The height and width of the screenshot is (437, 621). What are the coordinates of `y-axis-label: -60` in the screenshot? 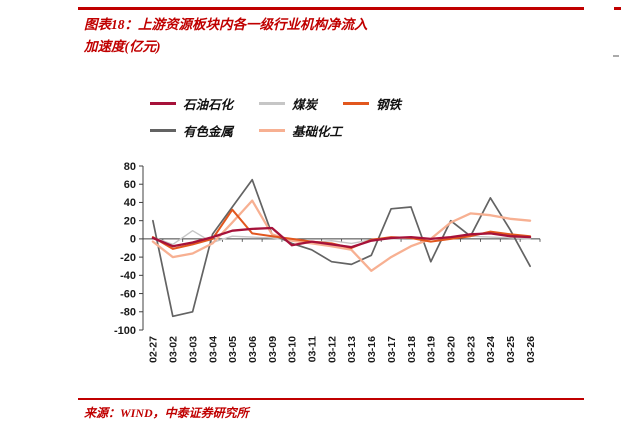 It's located at (128, 294).